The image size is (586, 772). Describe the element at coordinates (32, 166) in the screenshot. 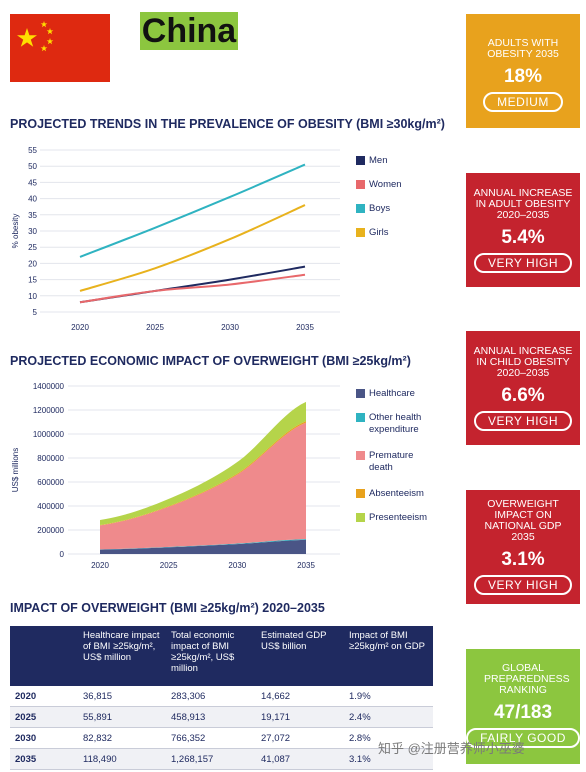

I see `y-tick-label: 50` at that location.